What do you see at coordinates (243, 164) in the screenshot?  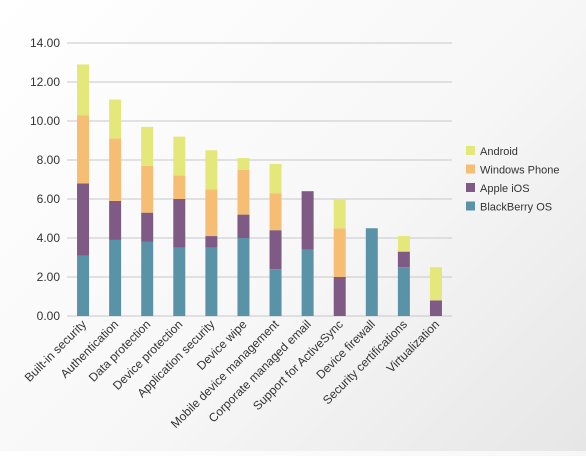 I see `bar-segment-android-device-wipe` at bounding box center [243, 164].